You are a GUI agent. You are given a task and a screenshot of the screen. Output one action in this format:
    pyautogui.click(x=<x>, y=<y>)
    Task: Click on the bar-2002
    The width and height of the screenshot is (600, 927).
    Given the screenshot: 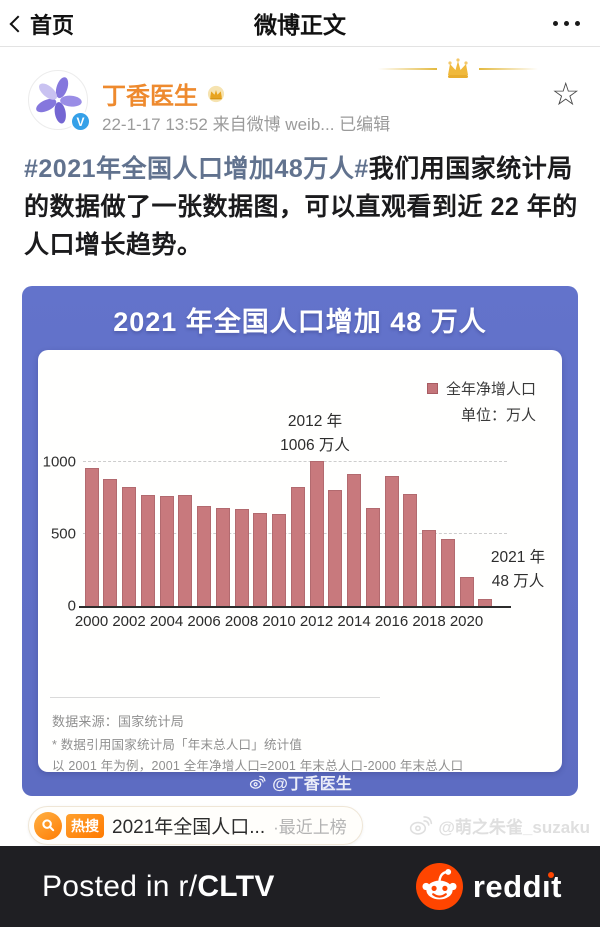 What is the action you would take?
    pyautogui.click(x=129, y=546)
    